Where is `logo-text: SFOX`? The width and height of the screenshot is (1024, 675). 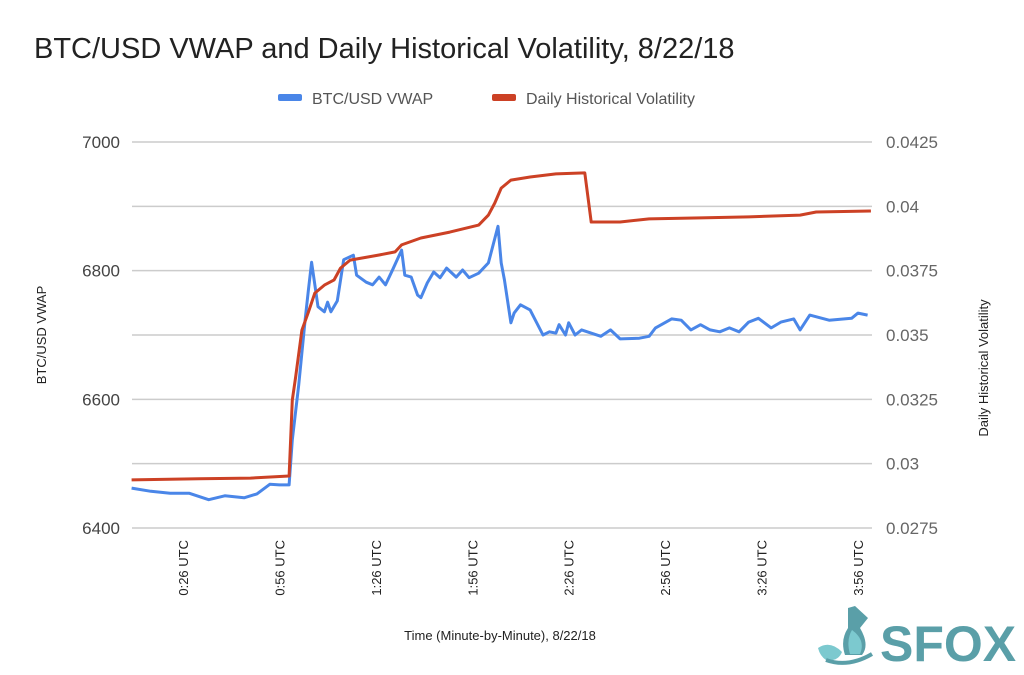
logo-text: SFOX is located at coordinates (948, 644).